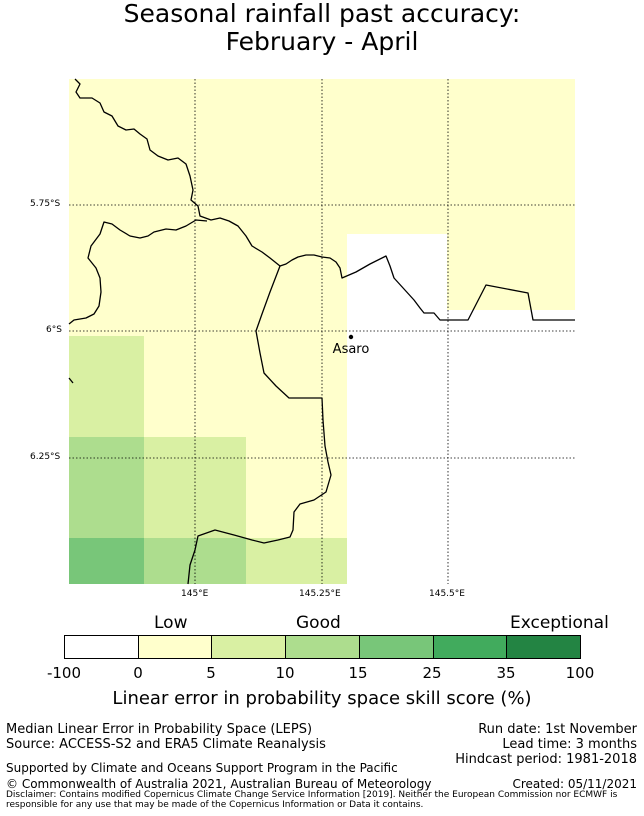  What do you see at coordinates (574, 784) in the screenshot?
I see `footer-created: Created: 05/11/2021` at bounding box center [574, 784].